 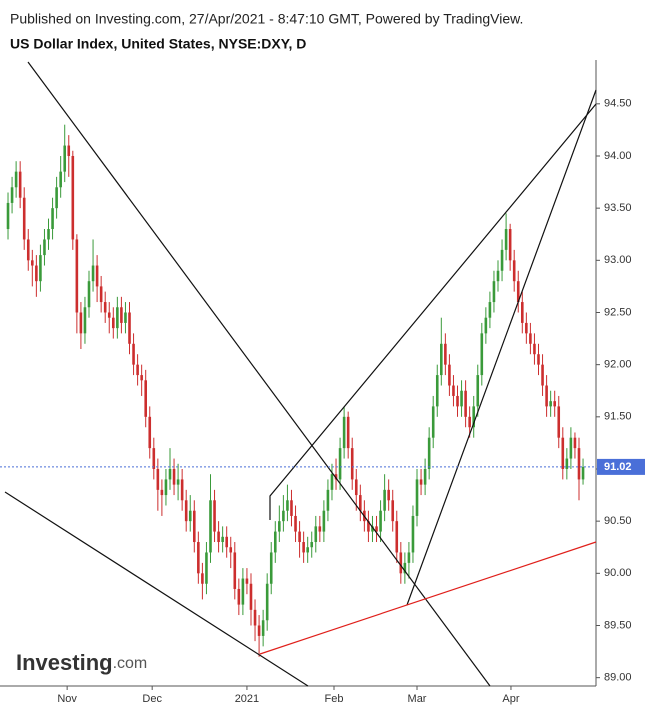 I want to click on y-tick-label: 94.00, so click(x=618, y=156).